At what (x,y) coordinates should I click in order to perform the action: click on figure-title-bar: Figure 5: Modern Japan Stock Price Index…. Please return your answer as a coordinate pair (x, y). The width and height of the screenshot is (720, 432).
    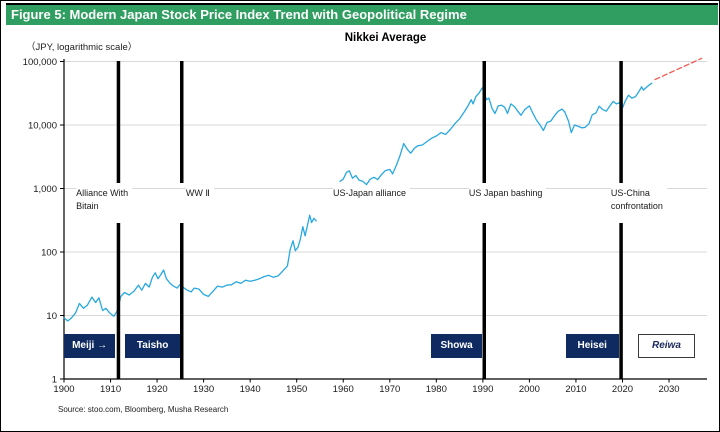
    Looking at the image, I should click on (362, 14).